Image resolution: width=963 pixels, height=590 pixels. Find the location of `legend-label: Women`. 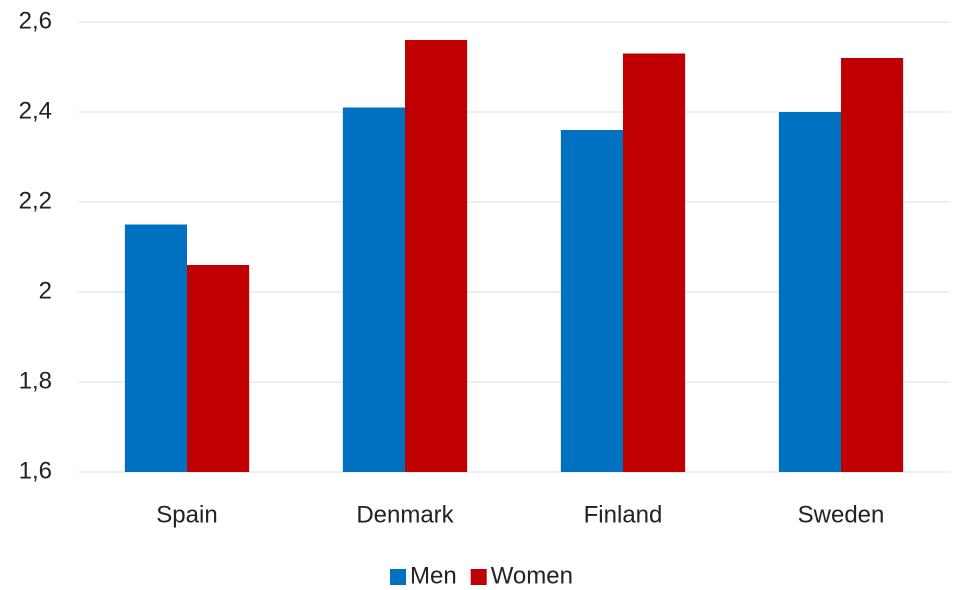

legend-label: Women is located at coordinates (532, 575).